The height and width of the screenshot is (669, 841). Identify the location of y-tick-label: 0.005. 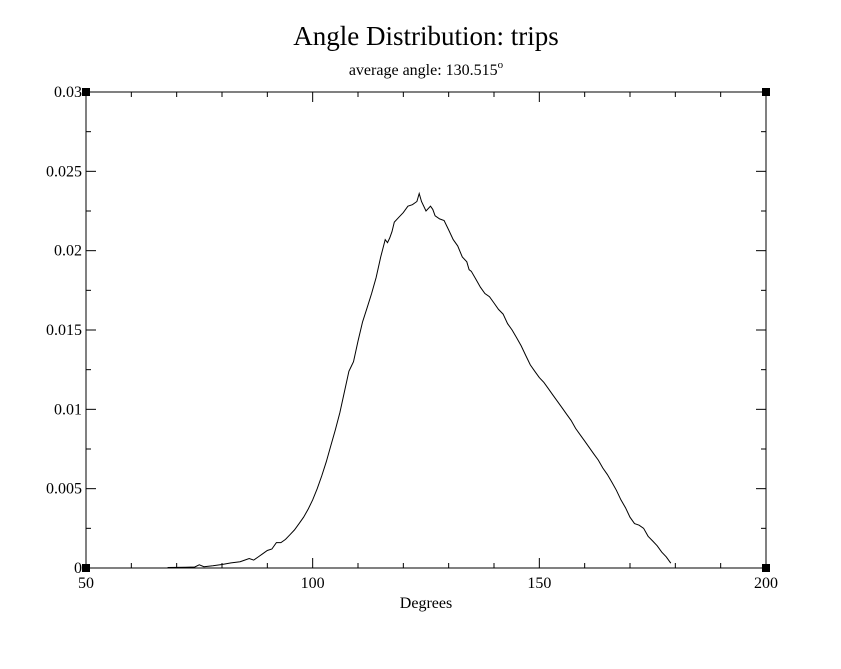
(64, 489).